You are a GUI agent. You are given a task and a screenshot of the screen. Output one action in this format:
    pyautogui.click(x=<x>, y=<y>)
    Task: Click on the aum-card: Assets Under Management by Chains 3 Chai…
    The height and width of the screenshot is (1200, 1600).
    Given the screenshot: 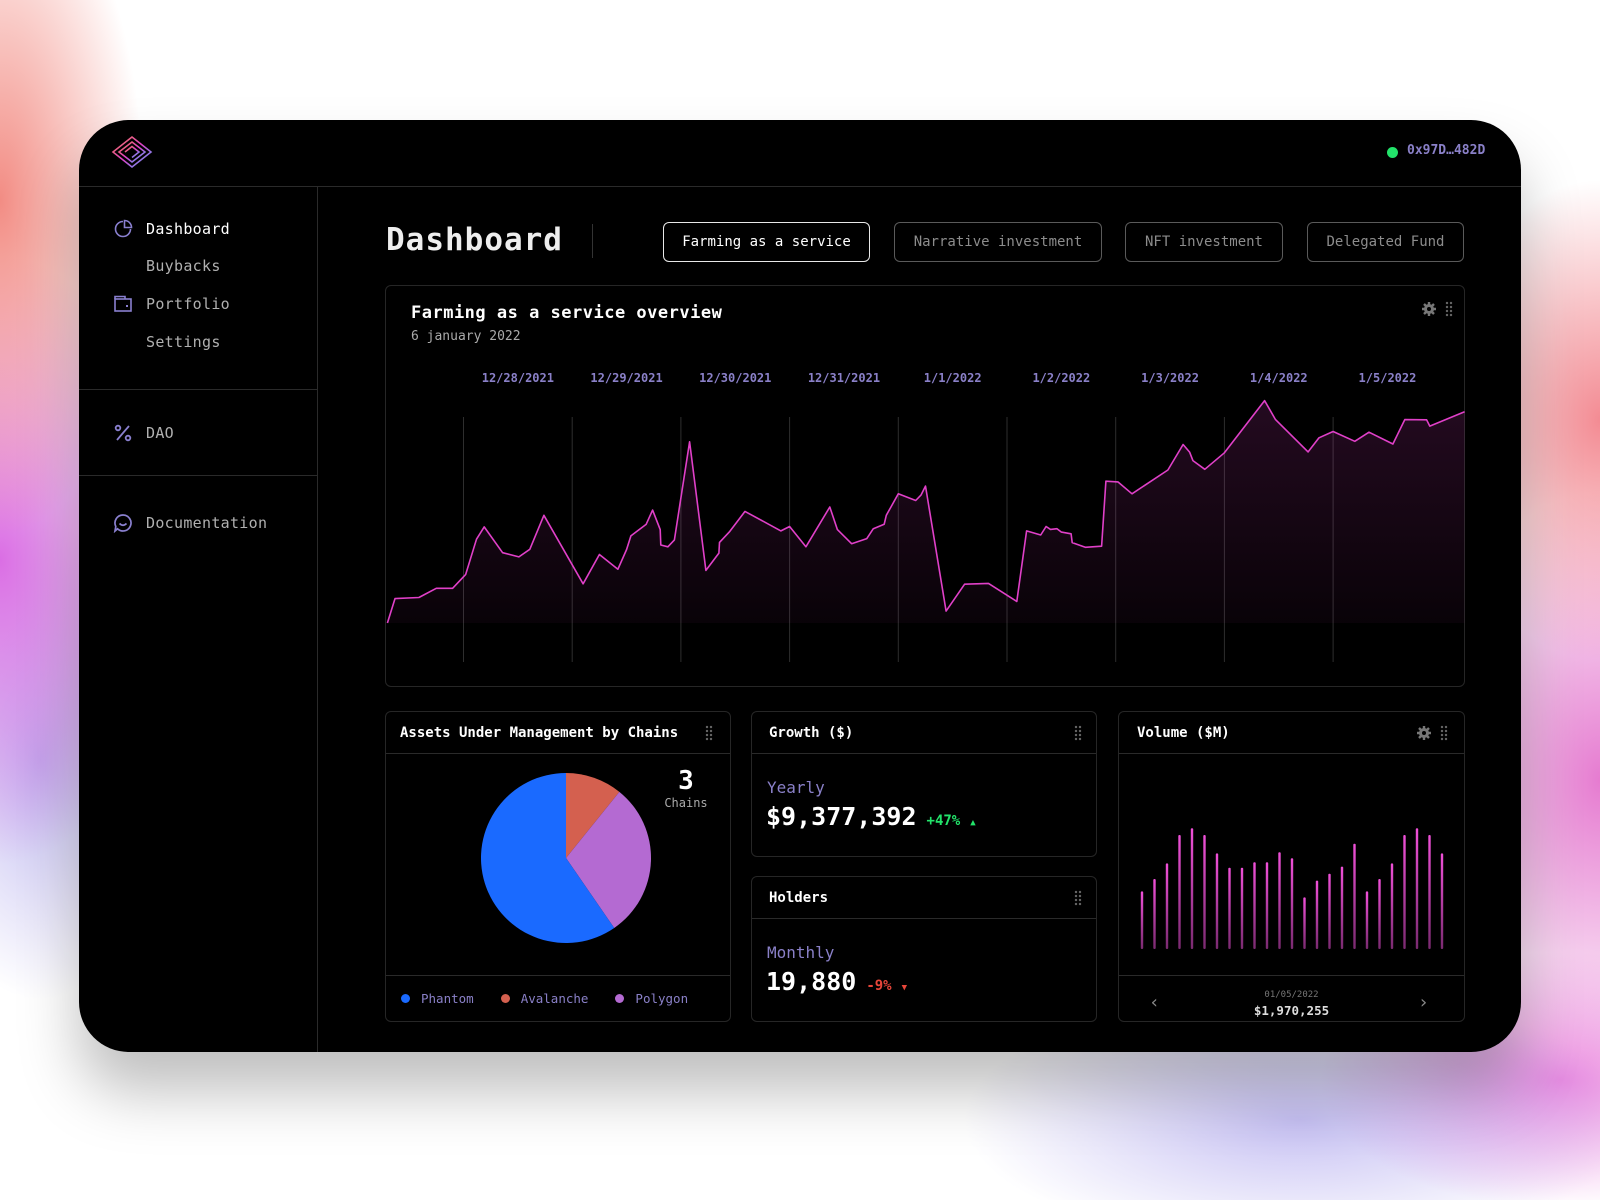 What is the action you would take?
    pyautogui.click(x=558, y=866)
    